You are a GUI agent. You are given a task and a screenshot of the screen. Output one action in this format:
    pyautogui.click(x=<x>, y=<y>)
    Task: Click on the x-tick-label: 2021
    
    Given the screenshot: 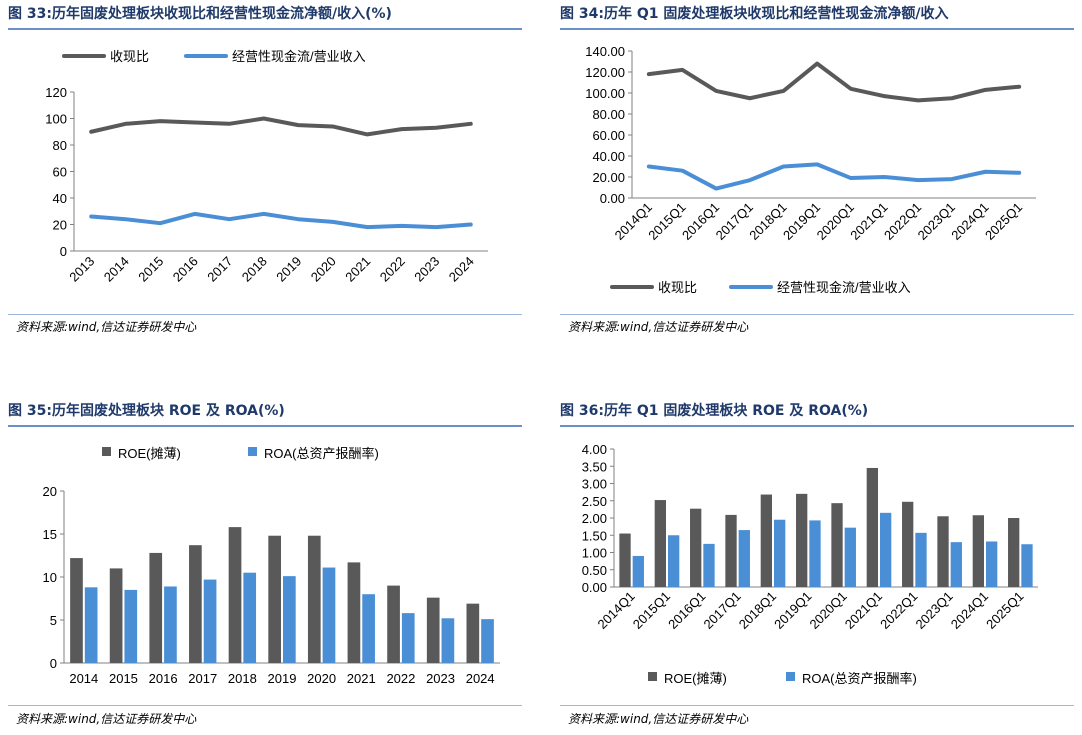 What is the action you would take?
    pyautogui.click(x=357, y=269)
    